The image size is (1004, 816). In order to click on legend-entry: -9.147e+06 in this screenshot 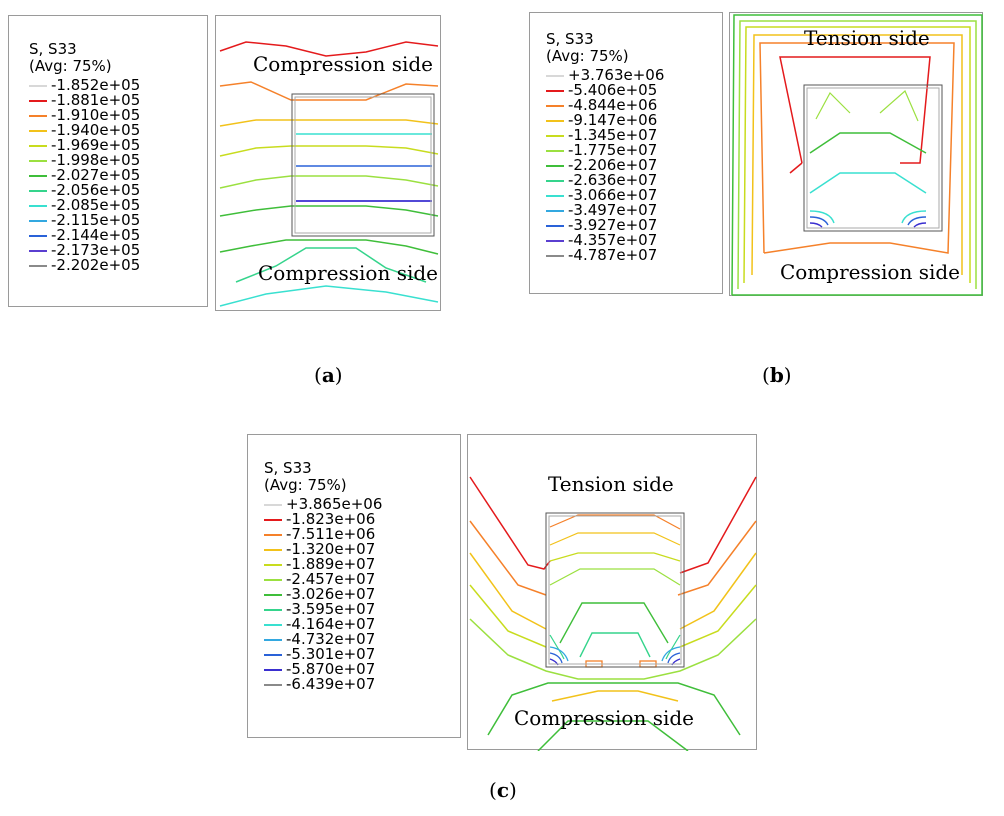, I will do `click(621, 120)`.